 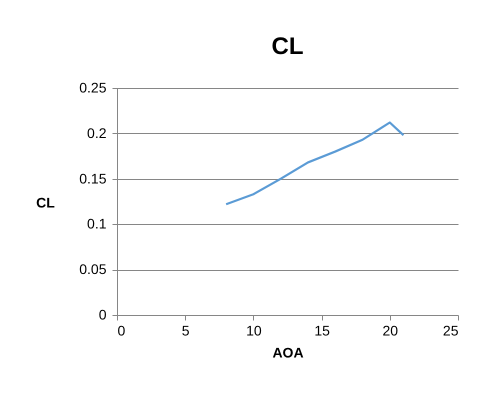 What do you see at coordinates (93, 88) in the screenshot?
I see `y-tick-label: 0.25` at bounding box center [93, 88].